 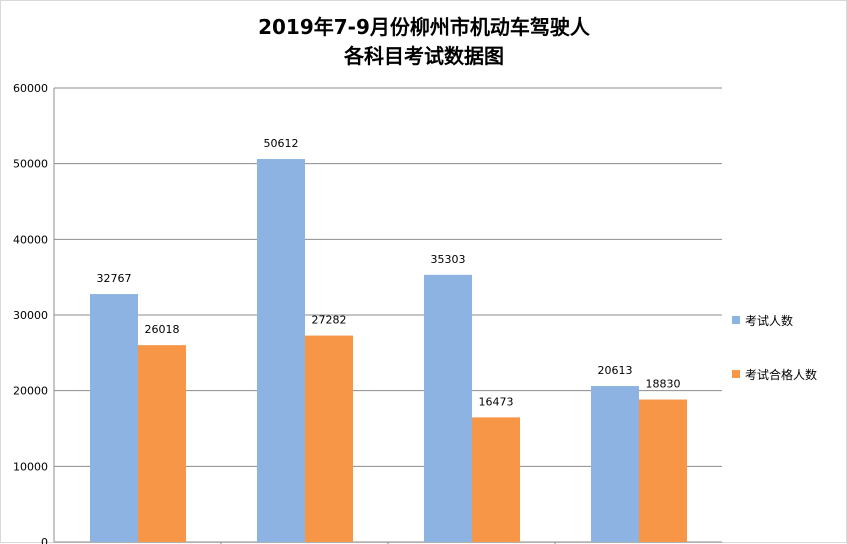 What do you see at coordinates (30, 239) in the screenshot?
I see `y-tick-label: 40000` at bounding box center [30, 239].